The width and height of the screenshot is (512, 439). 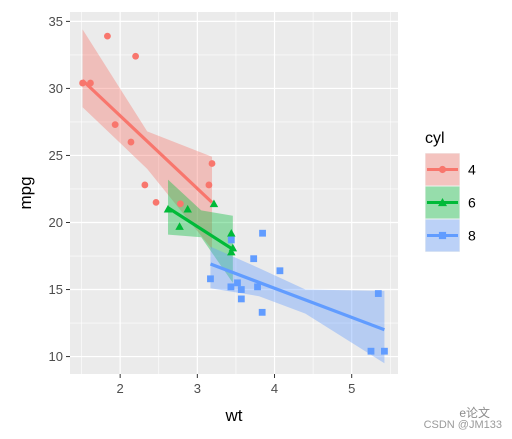 What do you see at coordinates (450, 169) in the screenshot?
I see `legend-item-cyl-4: 4` at bounding box center [450, 169].